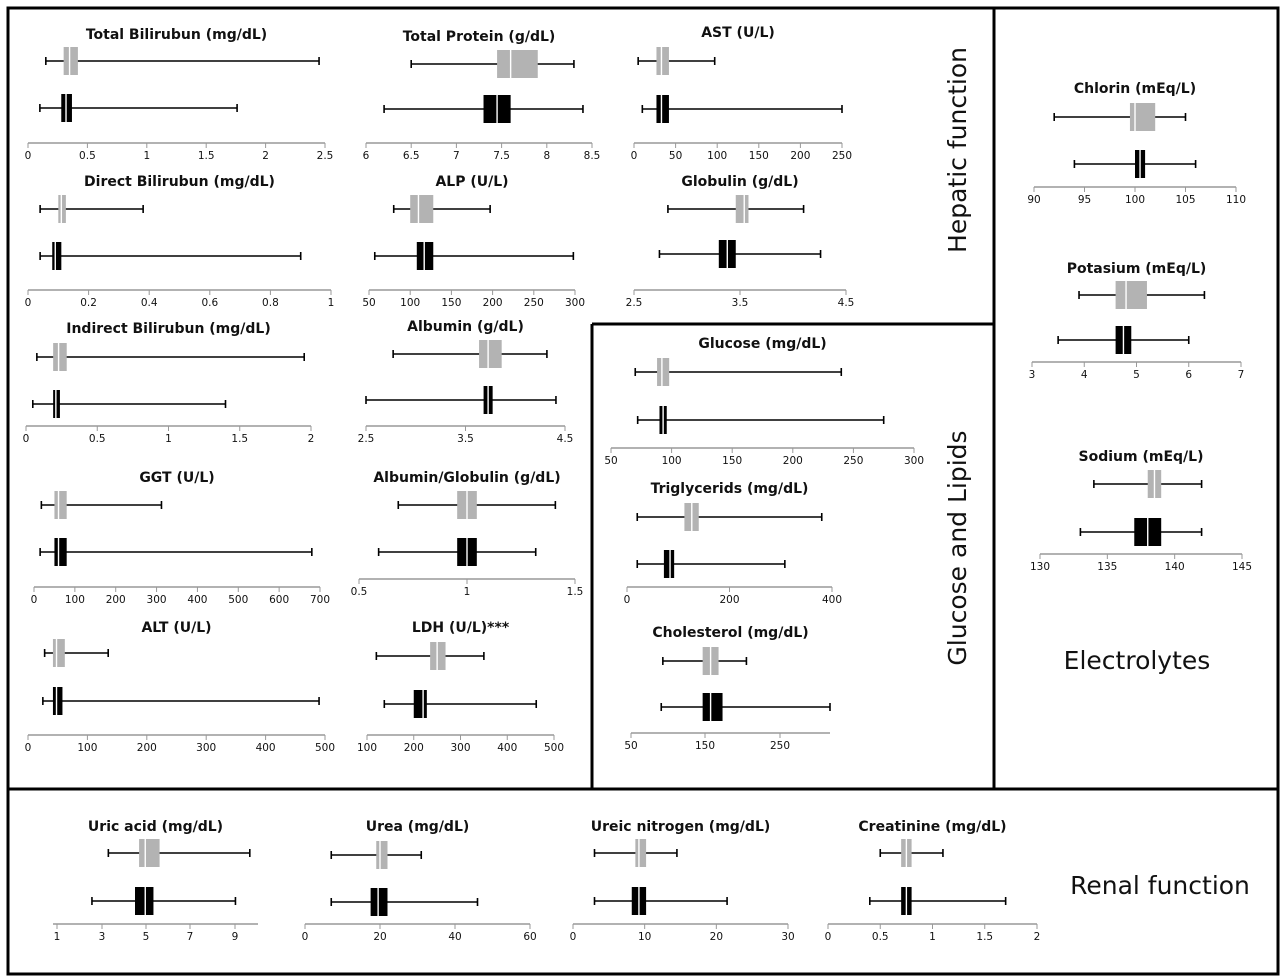  What do you see at coordinates (180, 241) in the screenshot?
I see `panel-direct-bilirubun-mg-dl: Direct Bilirubun (mg/dL) 0 0.2 0.4 0.6 0.8 1` at bounding box center [180, 241].